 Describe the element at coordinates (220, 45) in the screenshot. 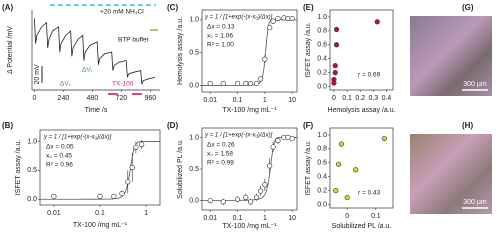

I see `annotation: R² = 1.00` at that location.